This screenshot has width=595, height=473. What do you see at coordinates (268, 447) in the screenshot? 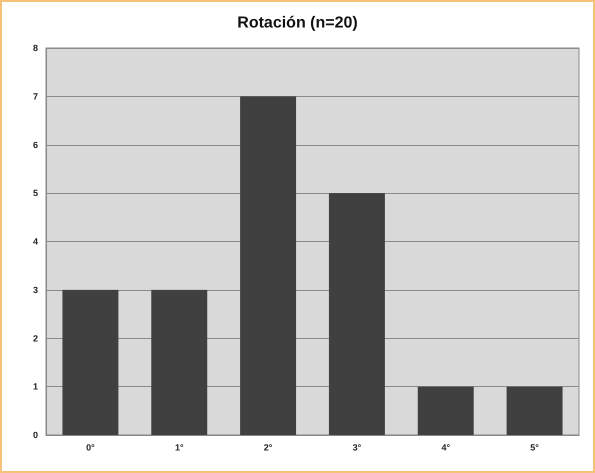
I see `x-tick-label: 2°` at bounding box center [268, 447].